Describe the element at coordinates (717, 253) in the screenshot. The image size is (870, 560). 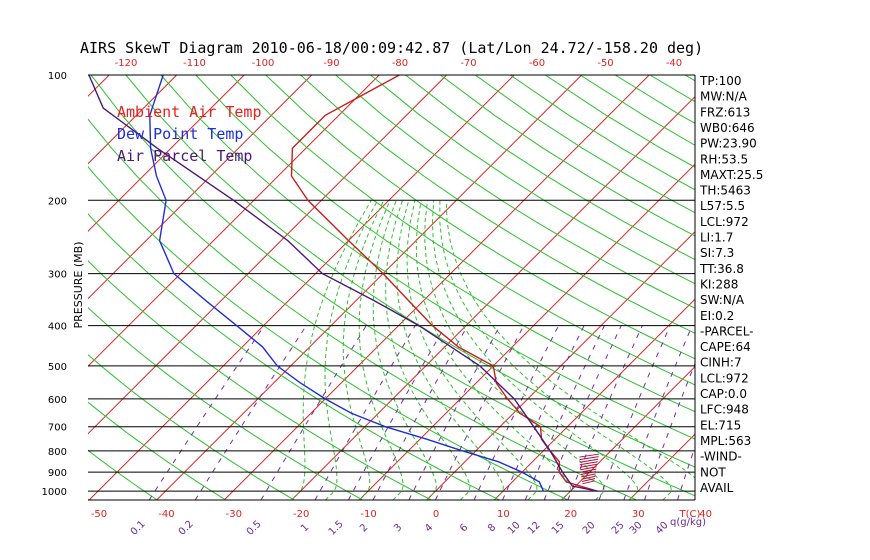
I see `index-label: SI:7.3` at that location.